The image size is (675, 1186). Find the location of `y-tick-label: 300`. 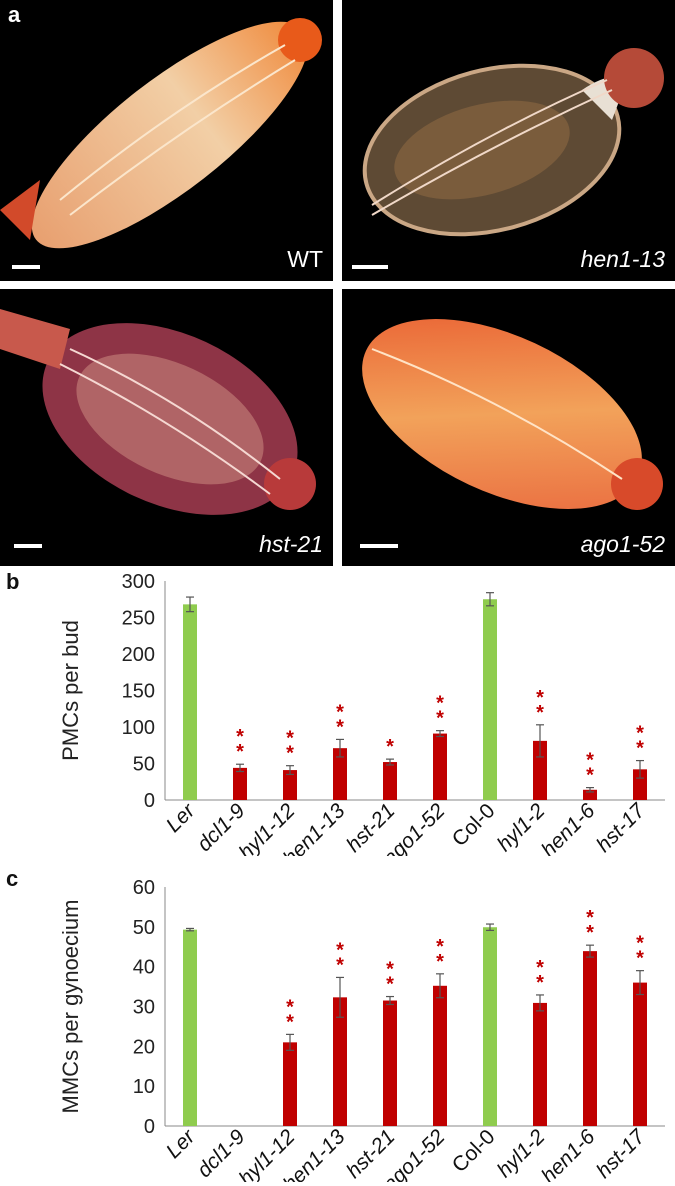

y-tick-label: 300 is located at coordinates (138, 582).